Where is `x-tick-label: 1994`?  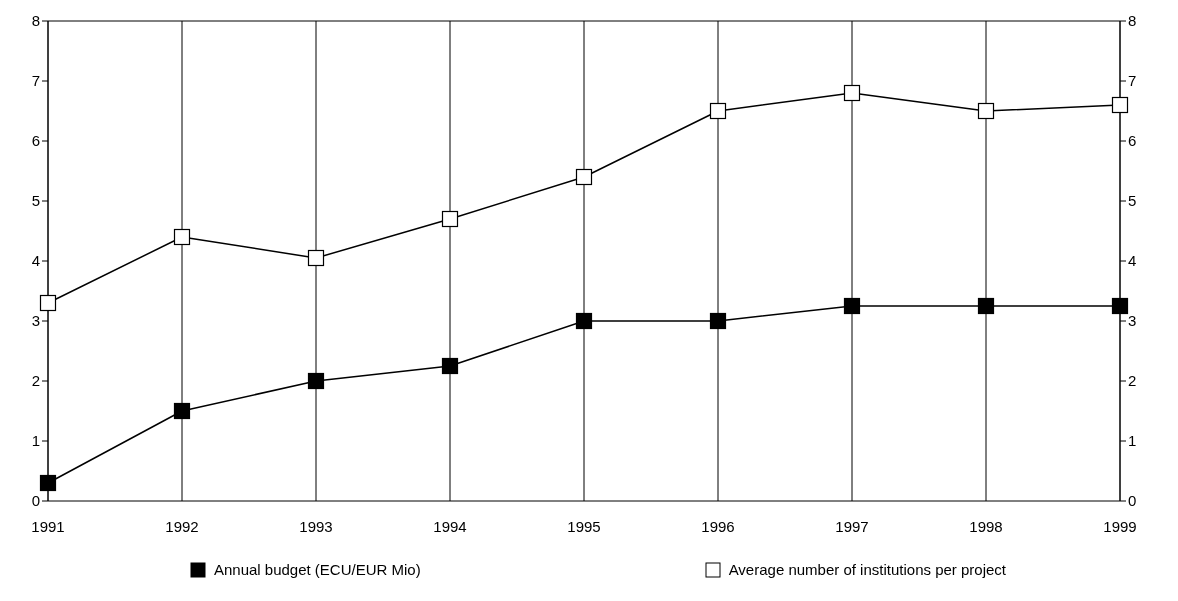
x-tick-label: 1994 is located at coordinates (450, 526).